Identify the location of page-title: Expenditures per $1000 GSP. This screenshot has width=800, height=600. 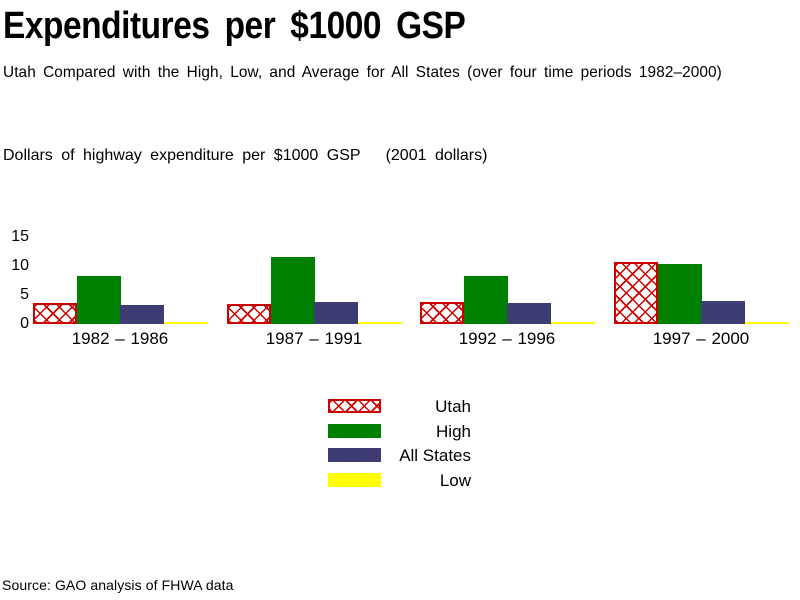
(234, 26).